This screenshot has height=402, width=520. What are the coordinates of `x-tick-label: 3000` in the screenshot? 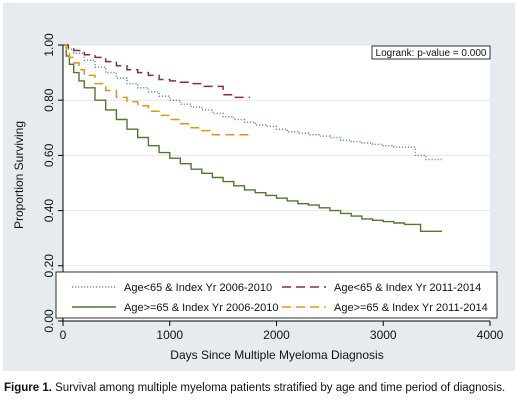 It's located at (383, 335).